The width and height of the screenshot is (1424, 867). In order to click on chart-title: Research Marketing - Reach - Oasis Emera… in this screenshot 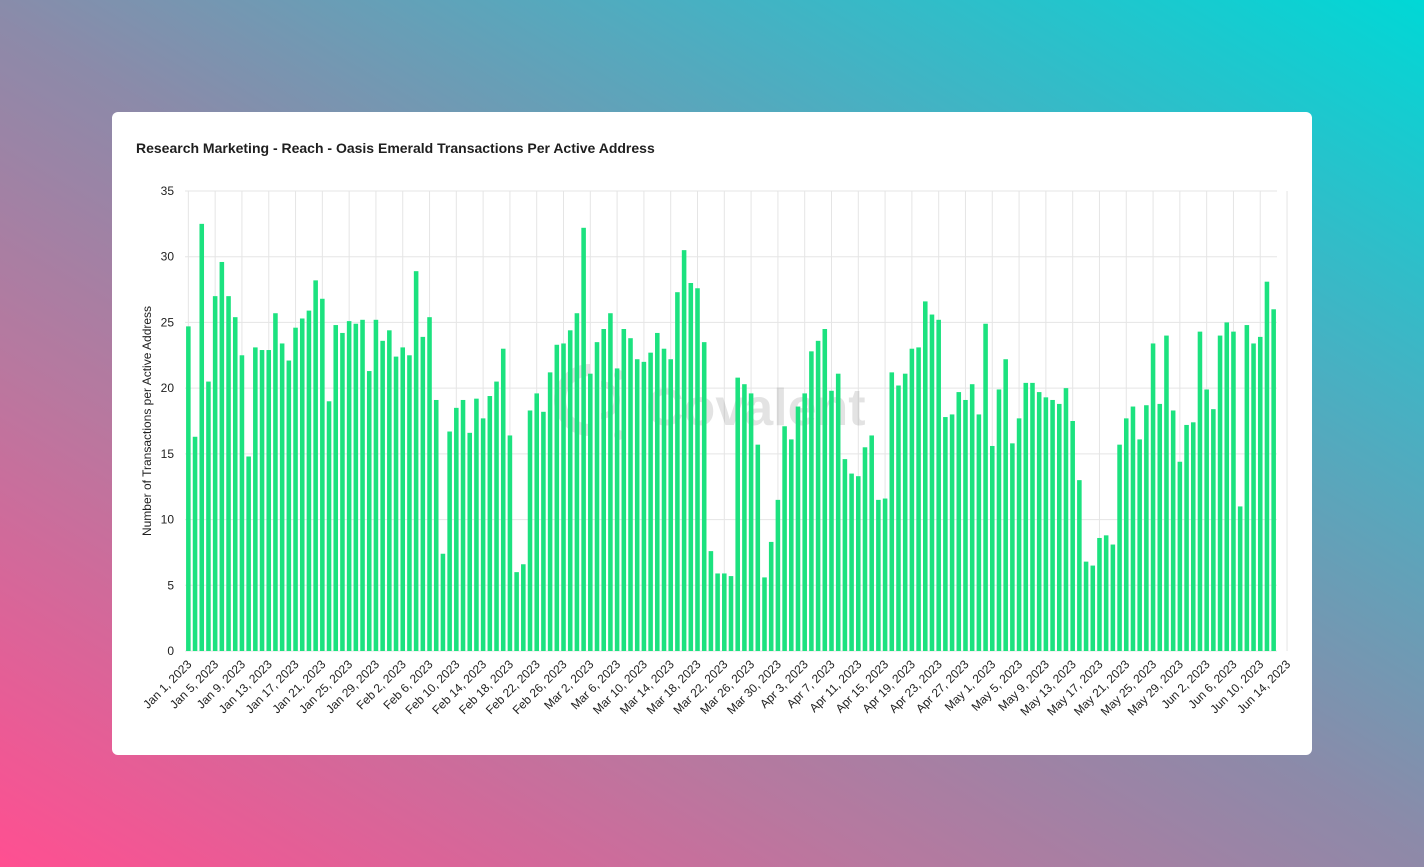, I will do `click(395, 148)`.